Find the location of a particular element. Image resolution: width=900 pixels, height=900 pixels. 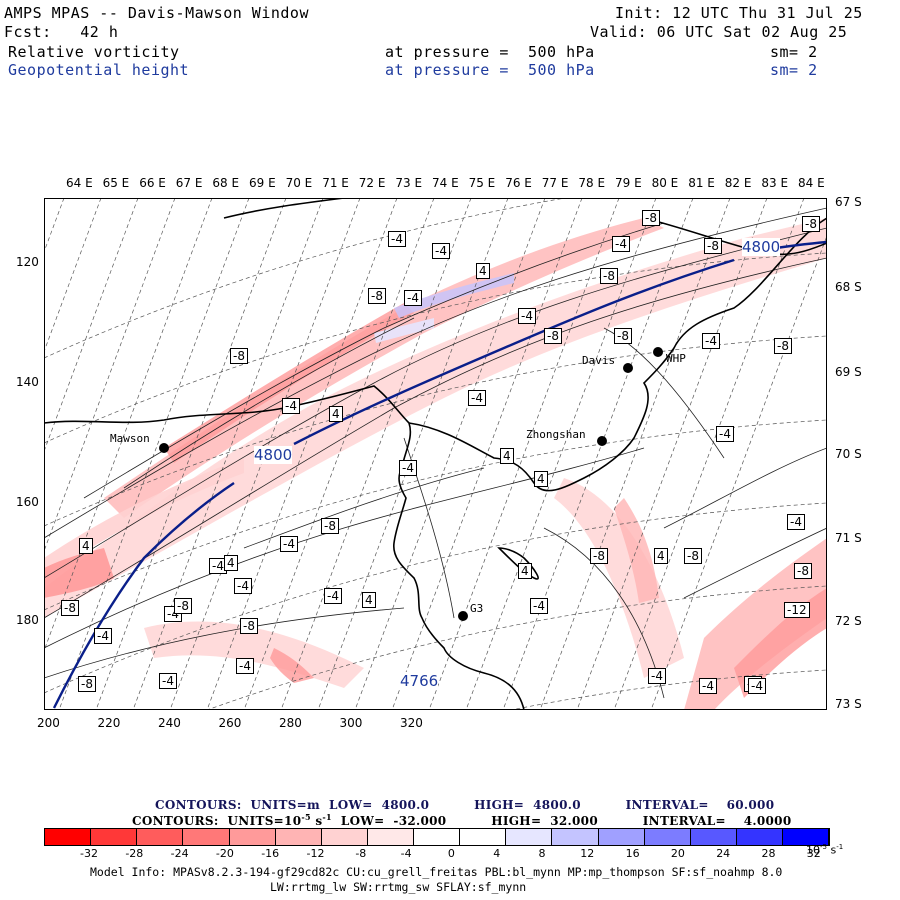

field2-smoothing: sm= 2 is located at coordinates (794, 70).